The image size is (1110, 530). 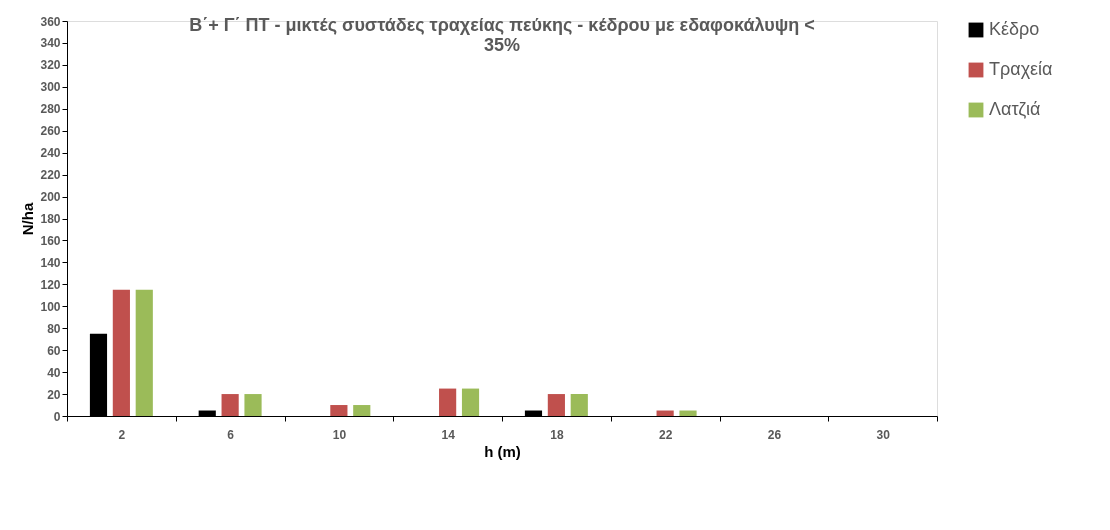 What do you see at coordinates (1014, 29) in the screenshot?
I see `legend-label: Κέδρο` at bounding box center [1014, 29].